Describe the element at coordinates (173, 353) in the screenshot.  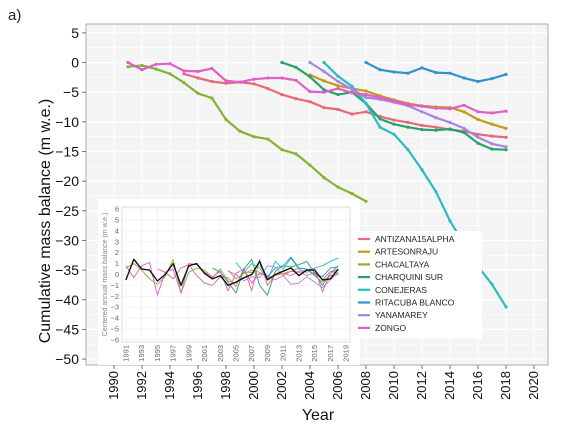
I see `inset-x-tick-label: 1997` at that location.